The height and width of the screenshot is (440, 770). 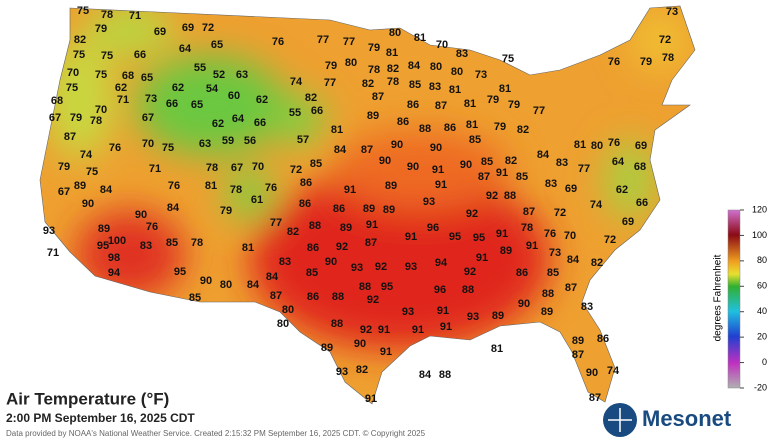 What do you see at coordinates (622, 190) in the screenshot?
I see `station-temperature: 62` at bounding box center [622, 190].